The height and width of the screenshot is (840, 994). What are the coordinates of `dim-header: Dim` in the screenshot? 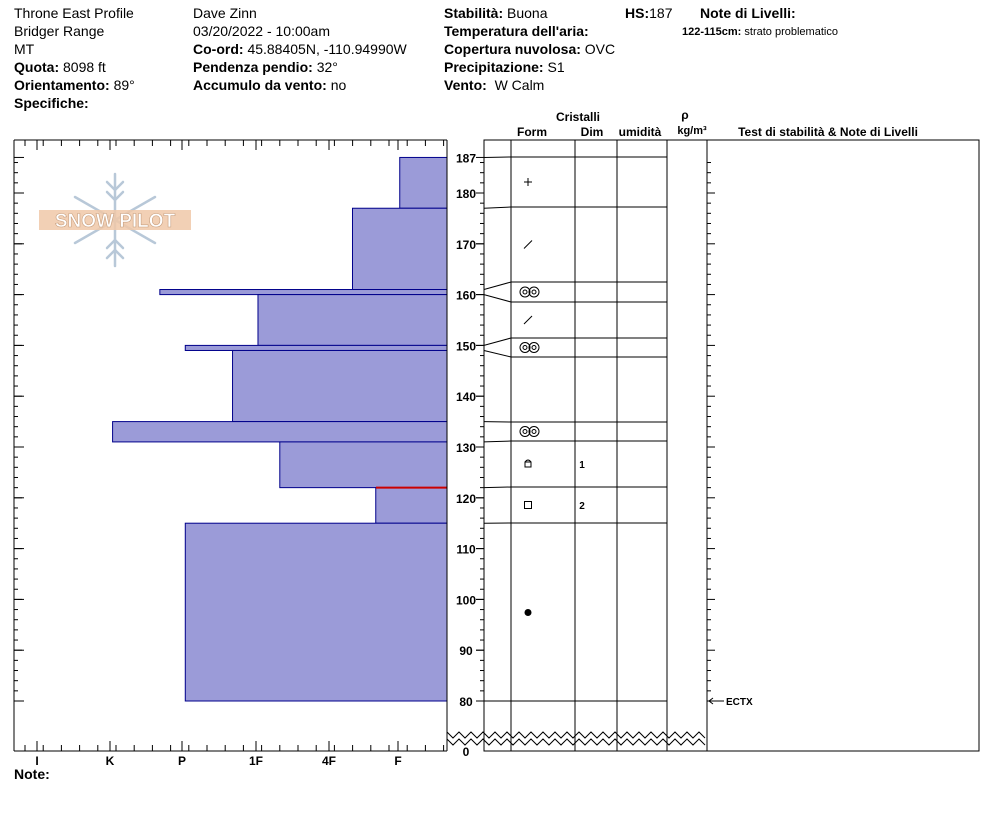 It's located at (592, 132).